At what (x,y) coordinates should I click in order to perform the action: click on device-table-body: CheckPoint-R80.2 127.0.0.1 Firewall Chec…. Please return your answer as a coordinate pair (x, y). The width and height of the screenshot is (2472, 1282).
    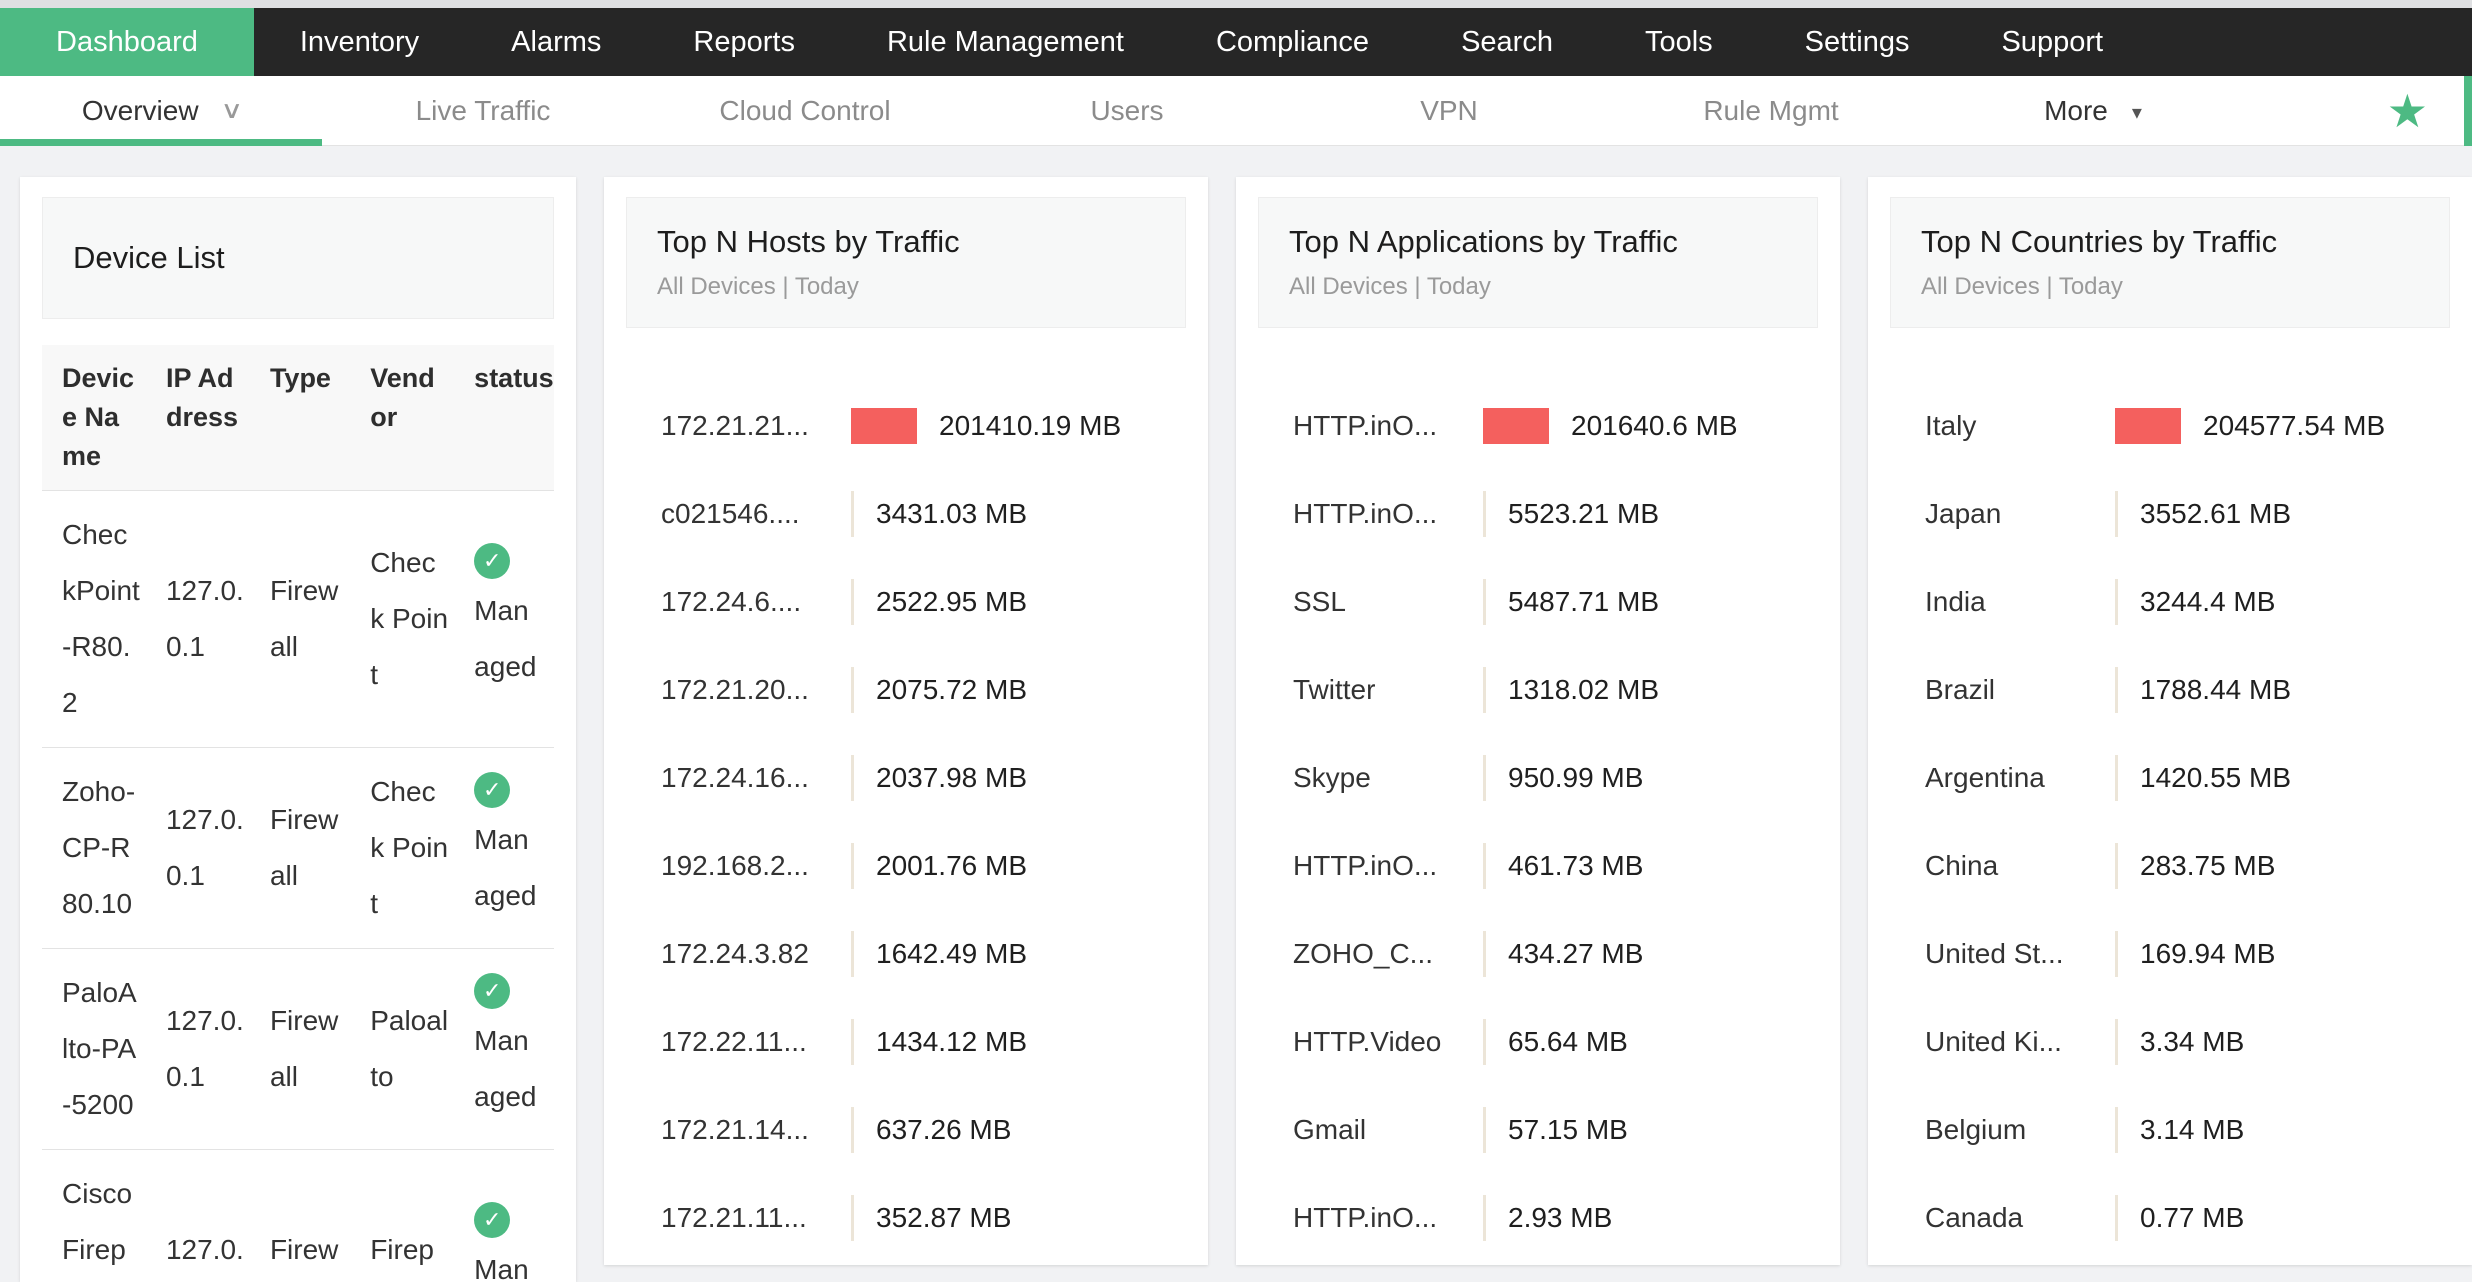
    Looking at the image, I should click on (298, 886).